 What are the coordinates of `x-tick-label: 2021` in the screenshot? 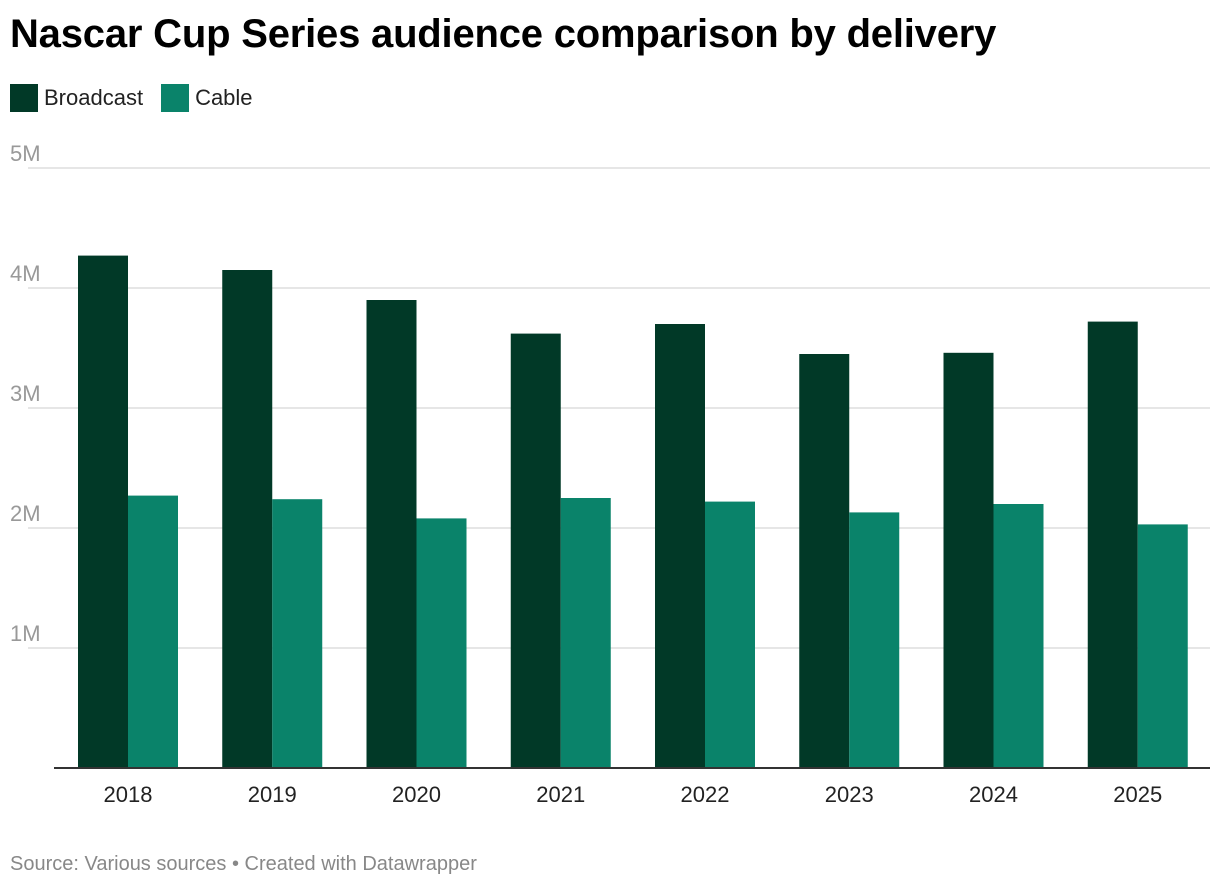 It's located at (560, 794).